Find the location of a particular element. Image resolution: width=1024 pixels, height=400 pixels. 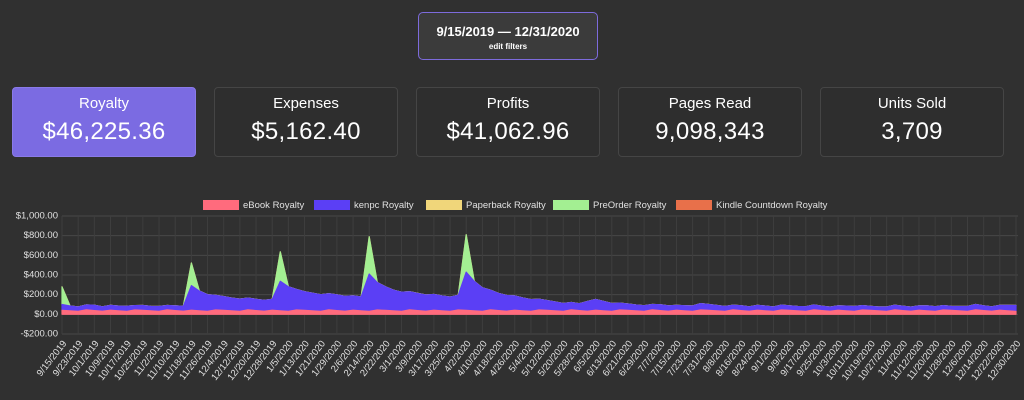

legend-label: eBook Royalty is located at coordinates (274, 205).